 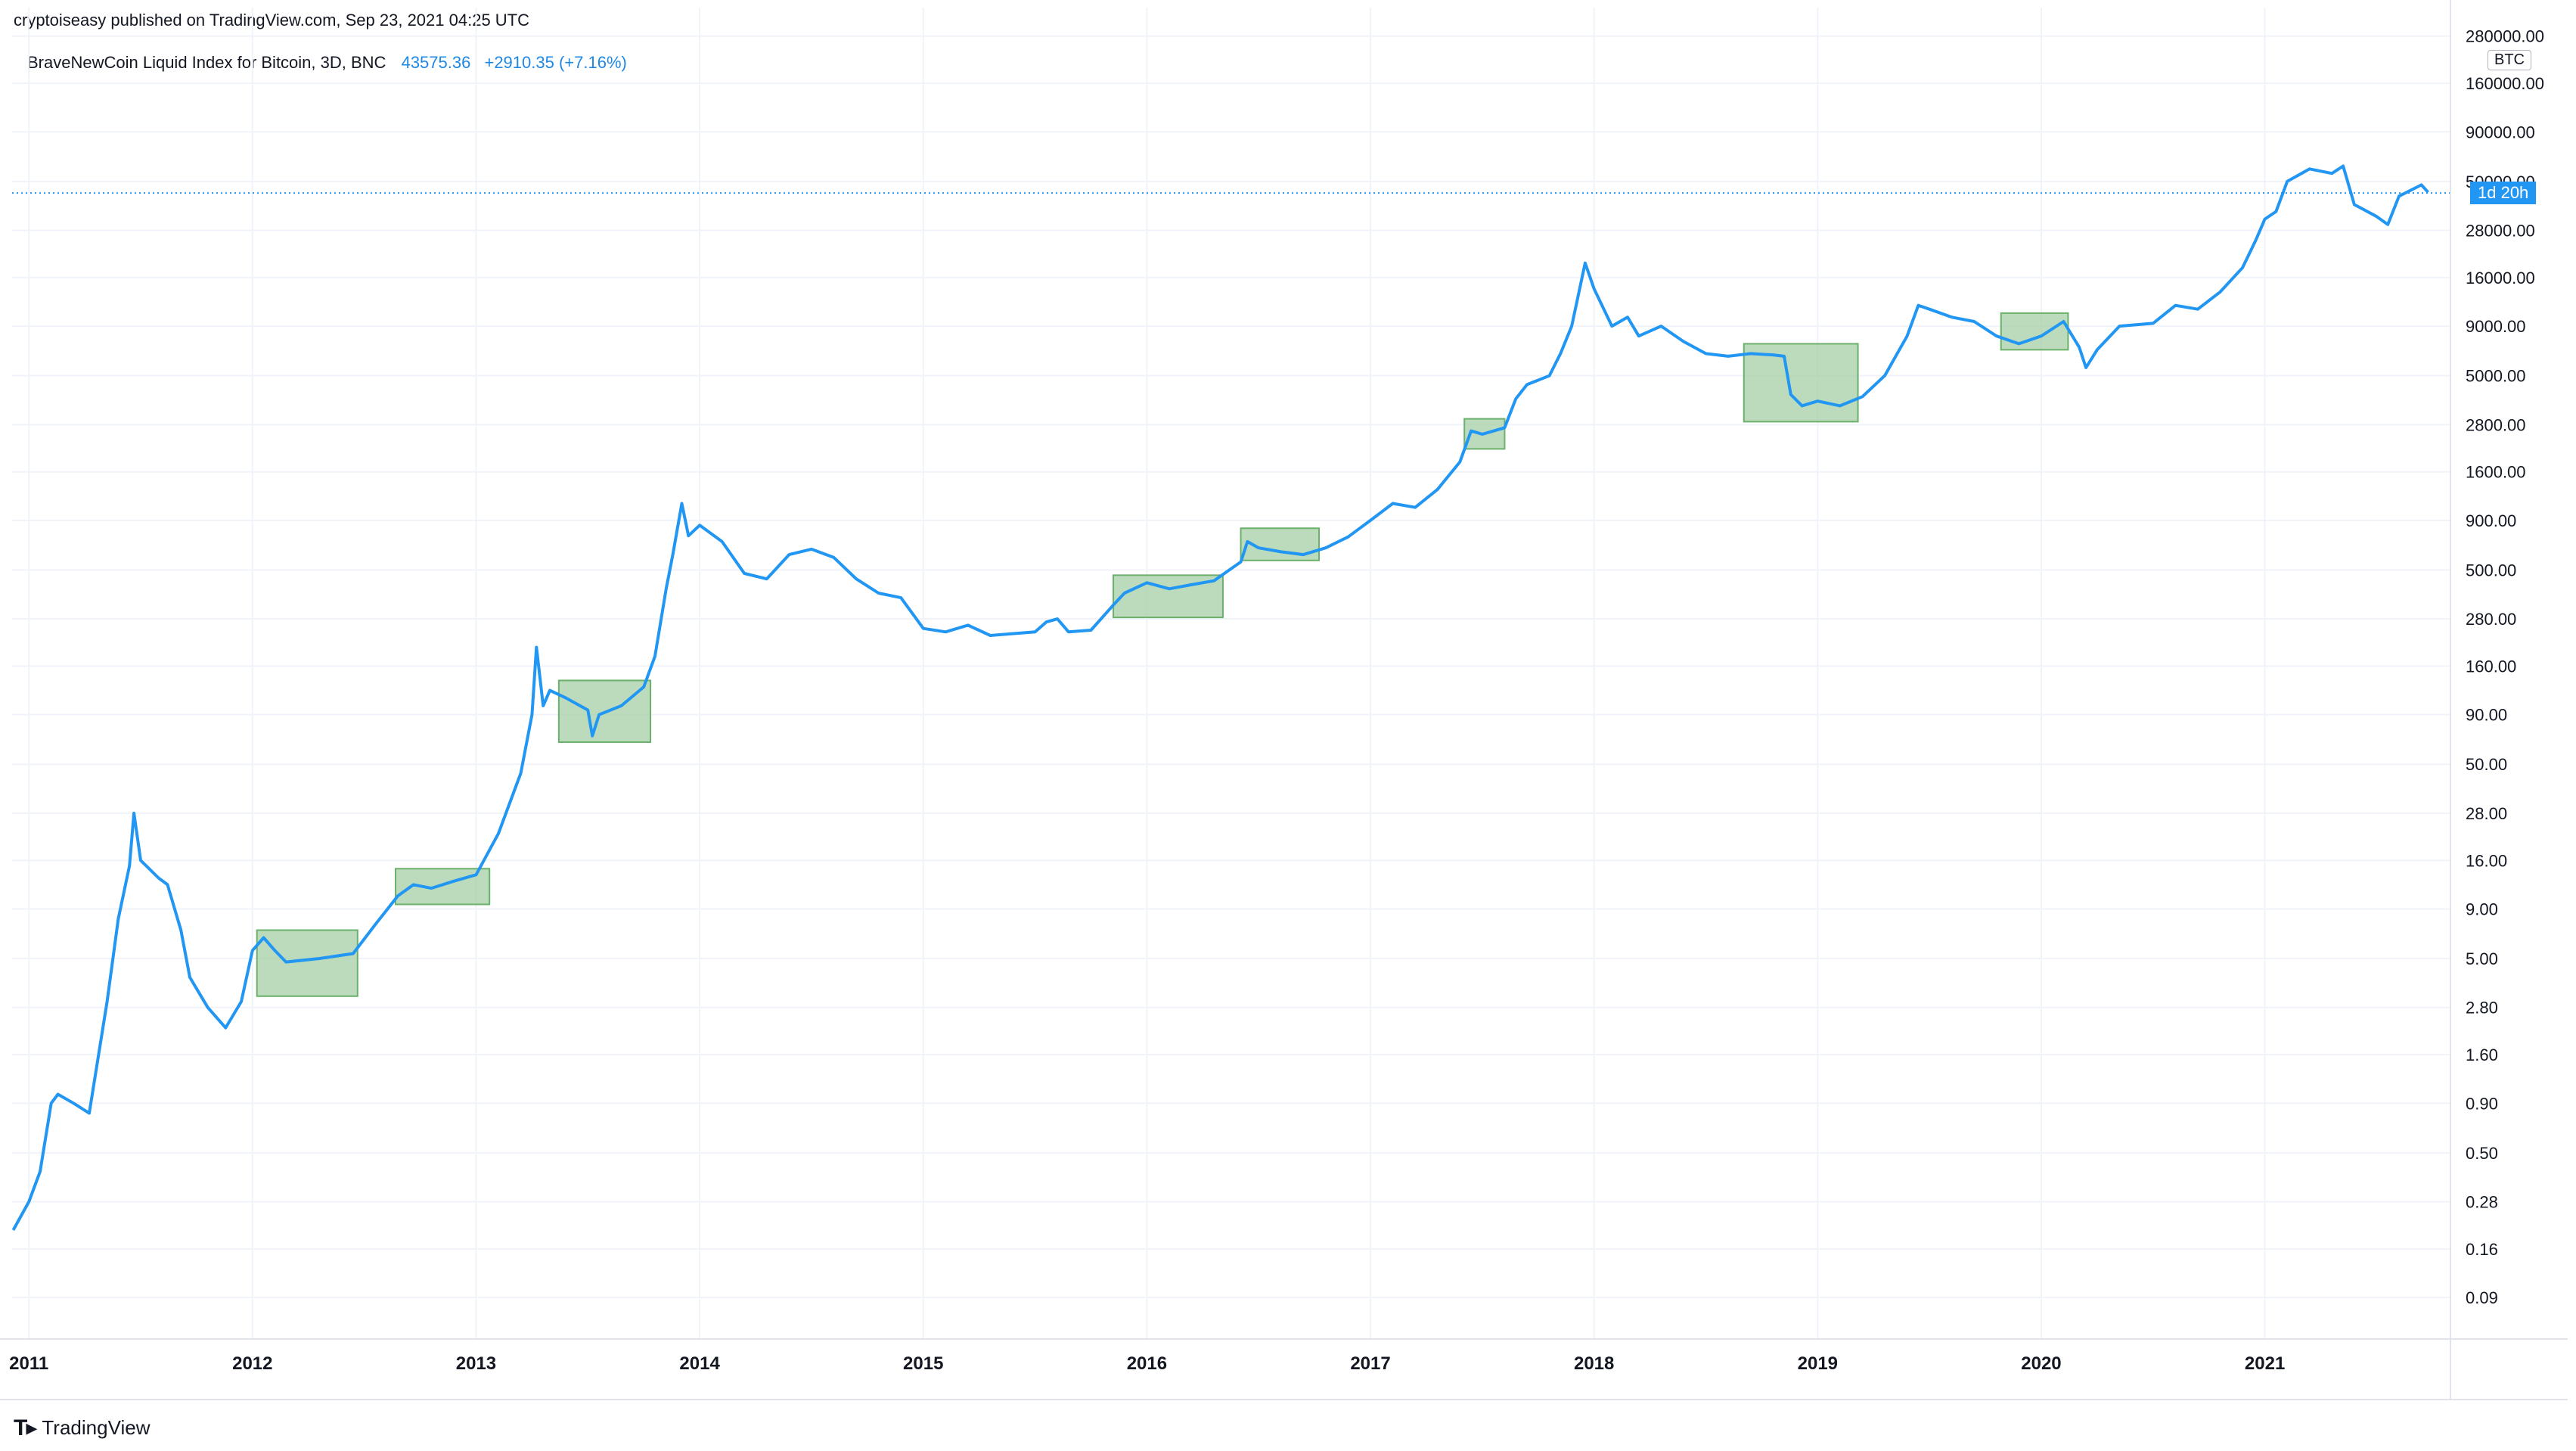 I want to click on y-tick-label: 0.50, so click(x=2482, y=1153).